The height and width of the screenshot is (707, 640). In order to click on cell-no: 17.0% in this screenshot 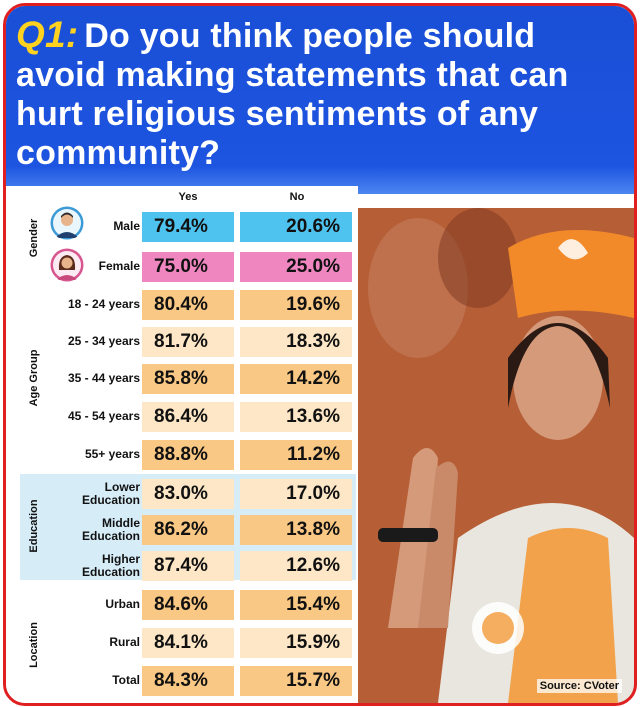, I will do `click(296, 494)`.